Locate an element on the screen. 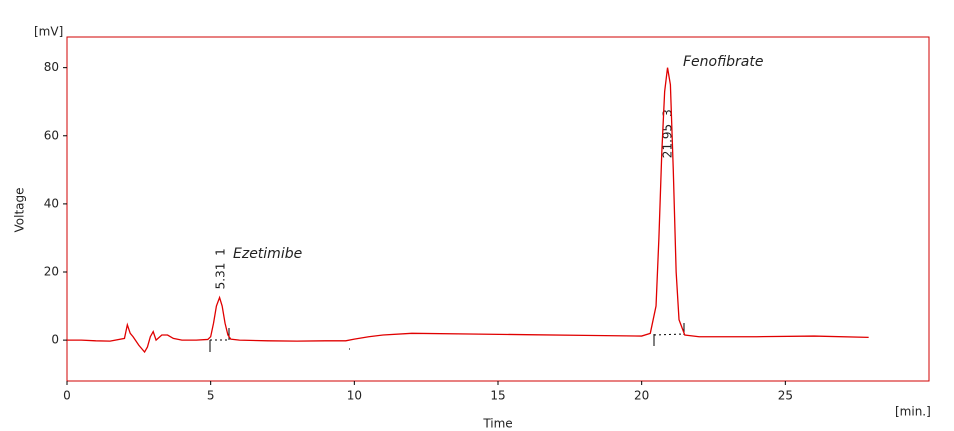 The height and width of the screenshot is (431, 954). peak-name: Ezetimibe is located at coordinates (267, 254).